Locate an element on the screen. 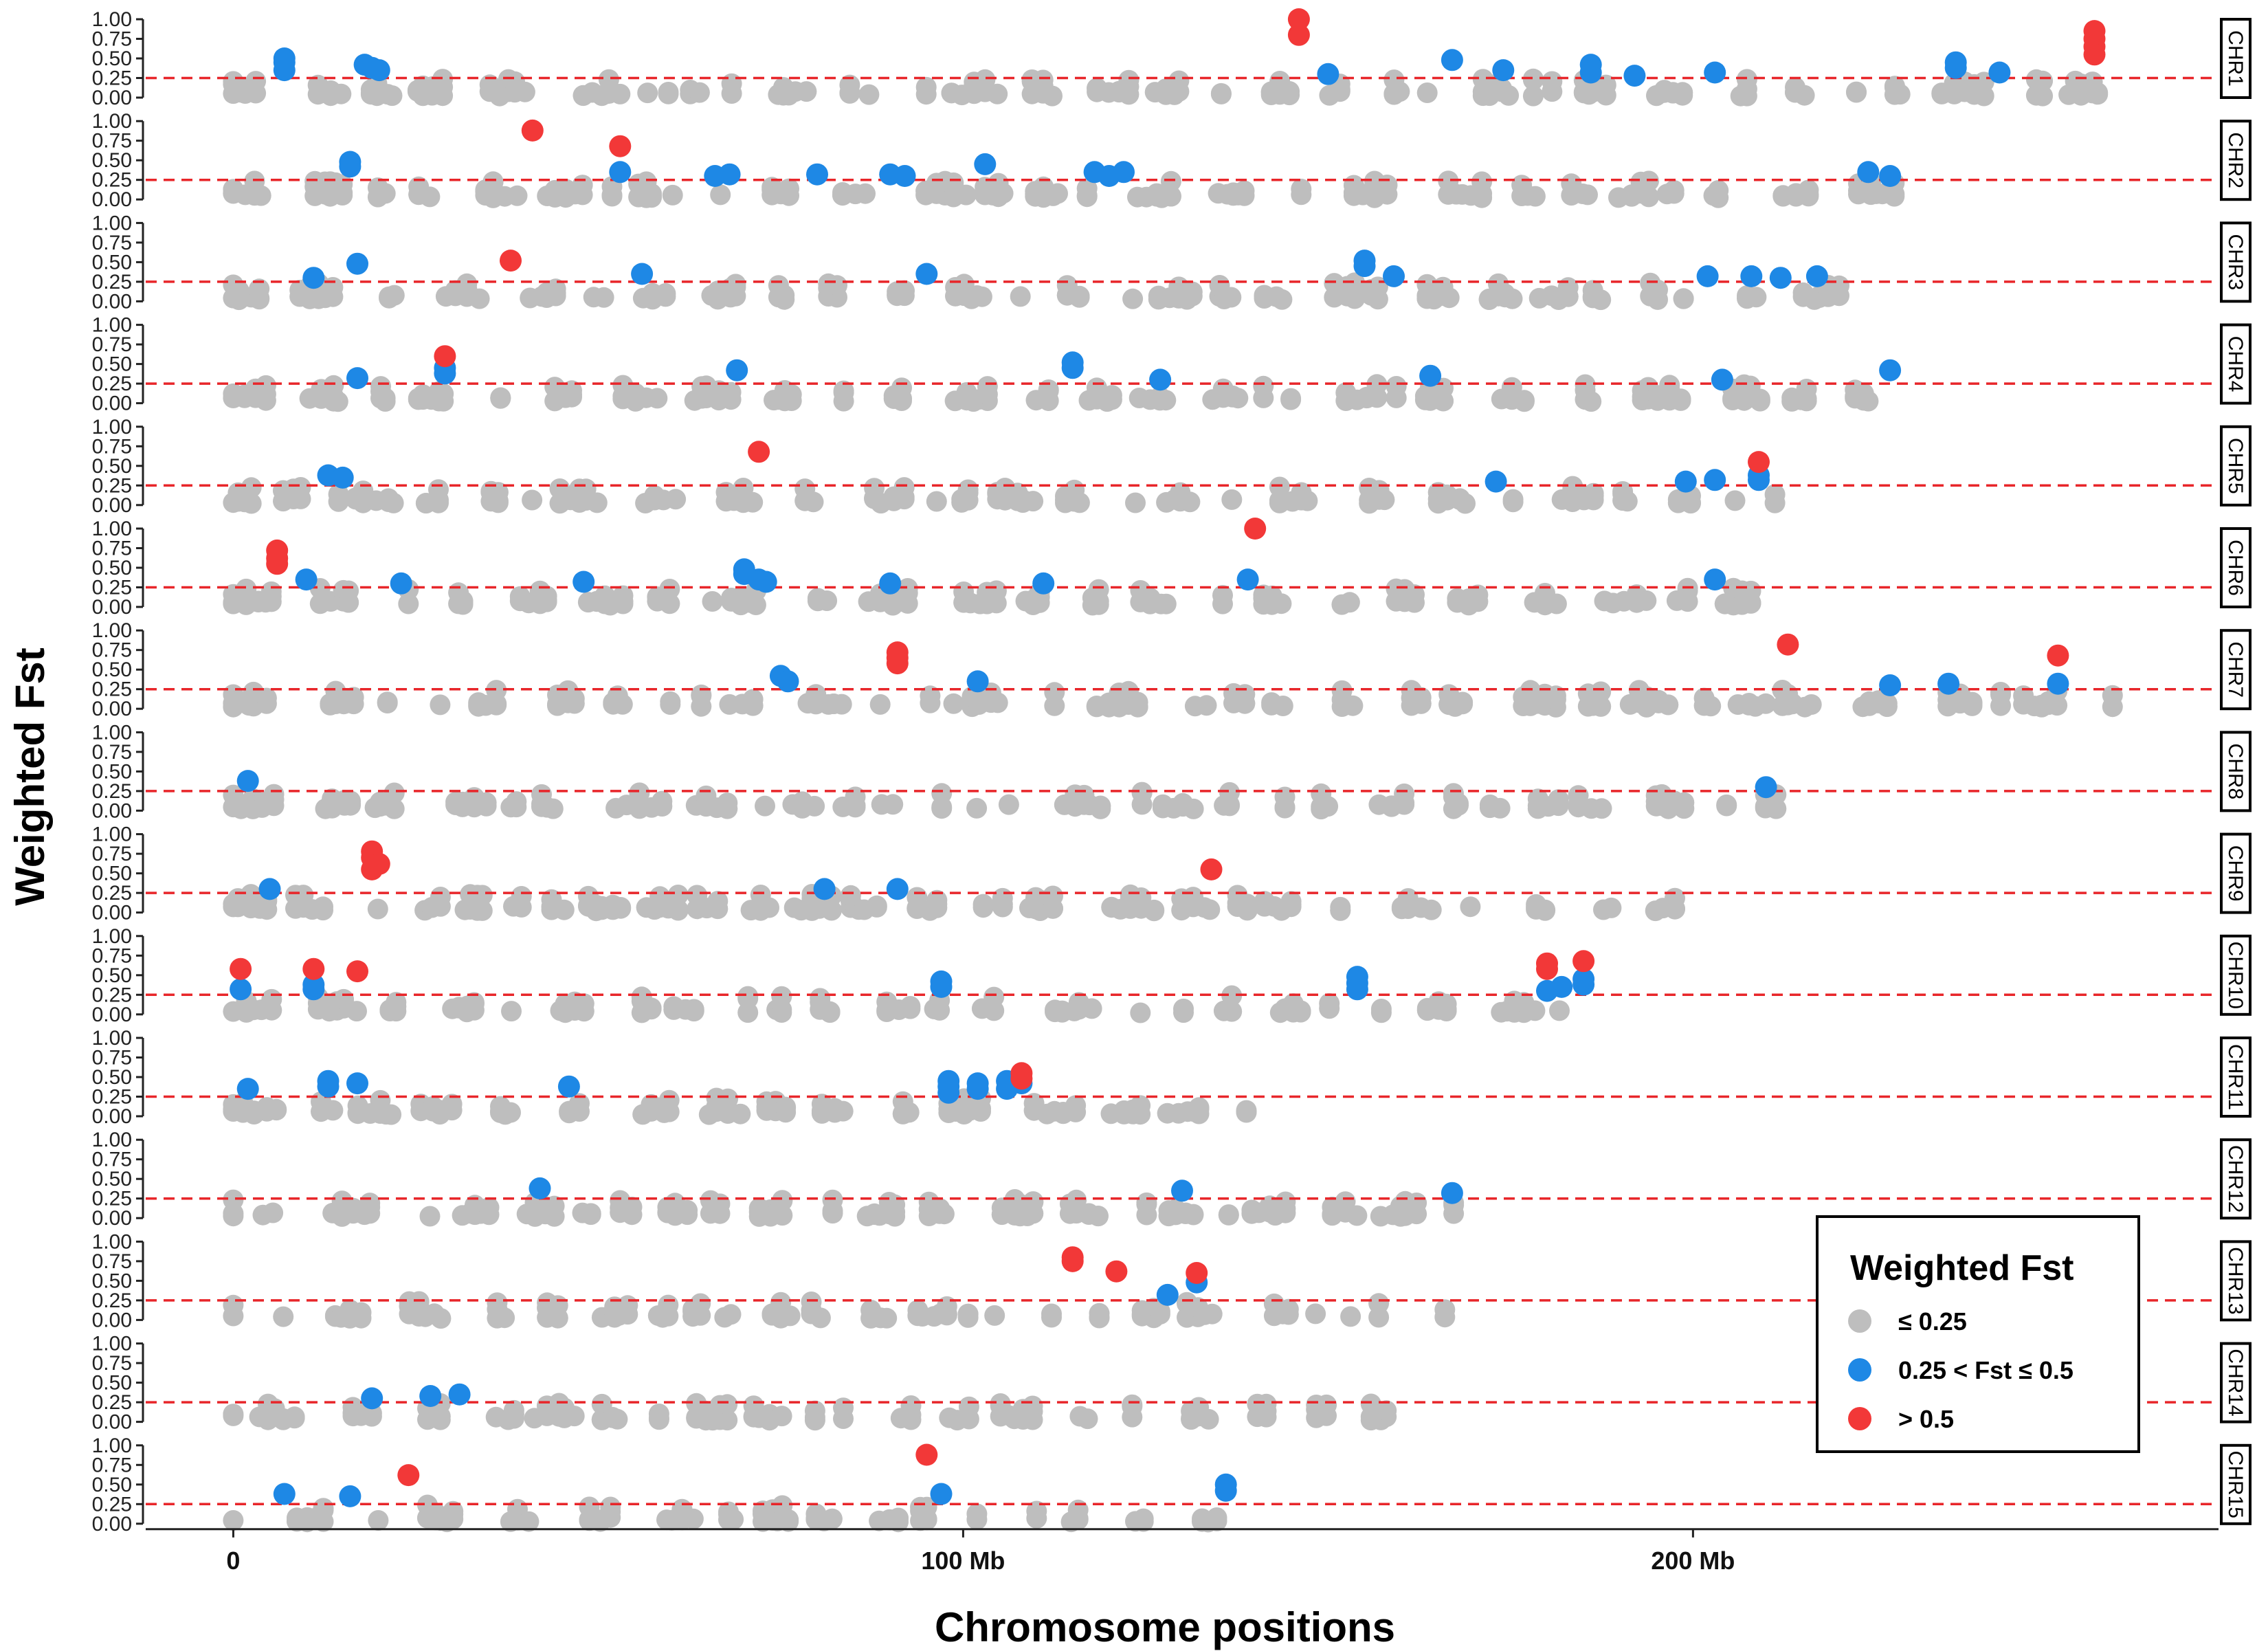 The image size is (2268, 1651). y-tick-label: 1.00 is located at coordinates (112, 732).